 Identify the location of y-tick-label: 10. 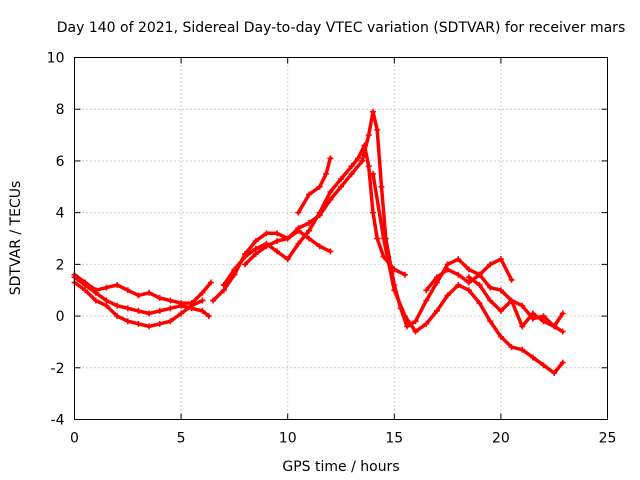
(56, 59).